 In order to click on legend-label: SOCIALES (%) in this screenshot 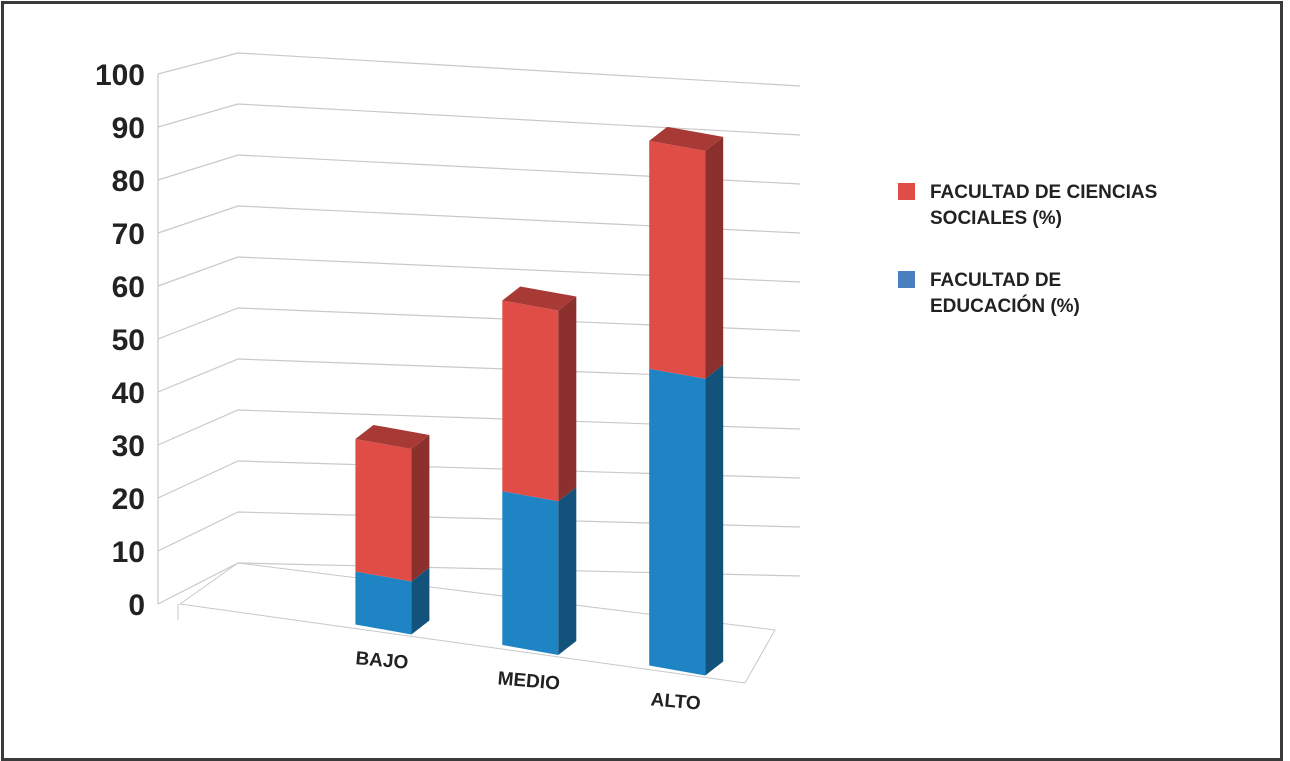, I will do `click(996, 218)`.